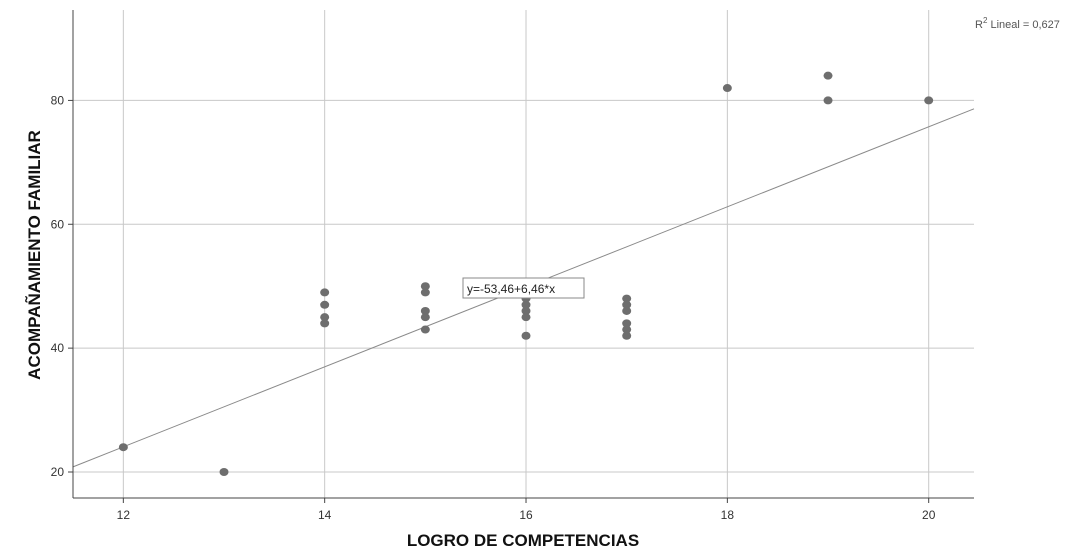 Image resolution: width=1087 pixels, height=553 pixels. I want to click on y-tick-label: 80, so click(58, 100).